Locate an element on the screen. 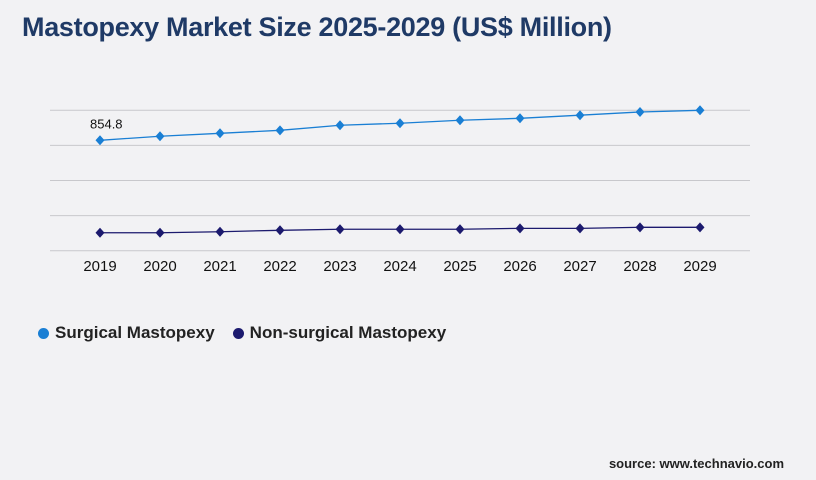  x-tick-label: 2019 is located at coordinates (99, 266).